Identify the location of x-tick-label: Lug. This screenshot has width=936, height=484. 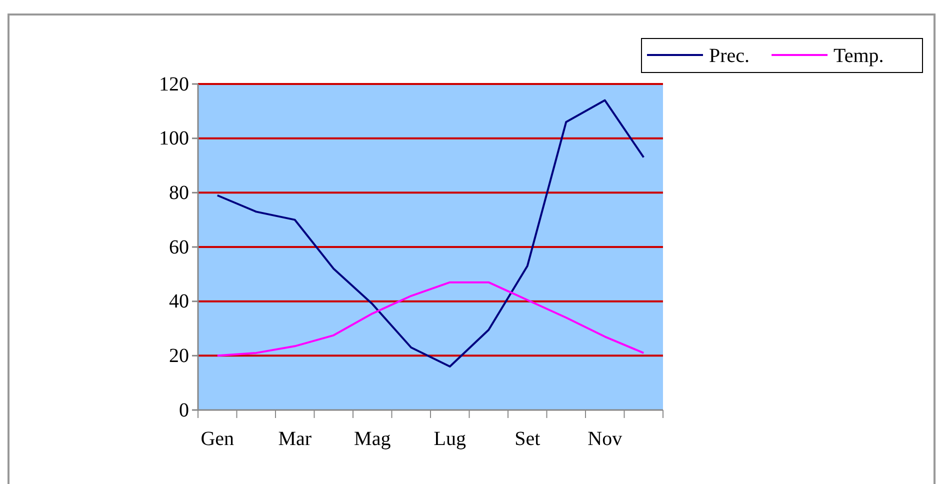
(450, 439).